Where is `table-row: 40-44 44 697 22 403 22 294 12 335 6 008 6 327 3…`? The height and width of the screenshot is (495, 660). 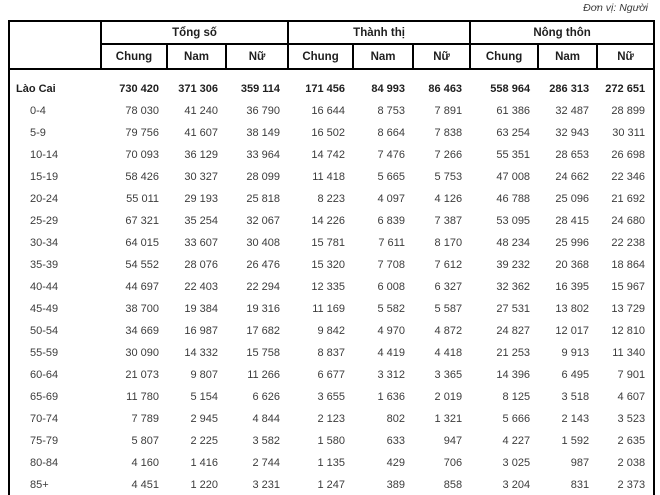 table-row: 40-44 44 697 22 403 22 294 12 335 6 008 6 327 3… is located at coordinates (331, 287).